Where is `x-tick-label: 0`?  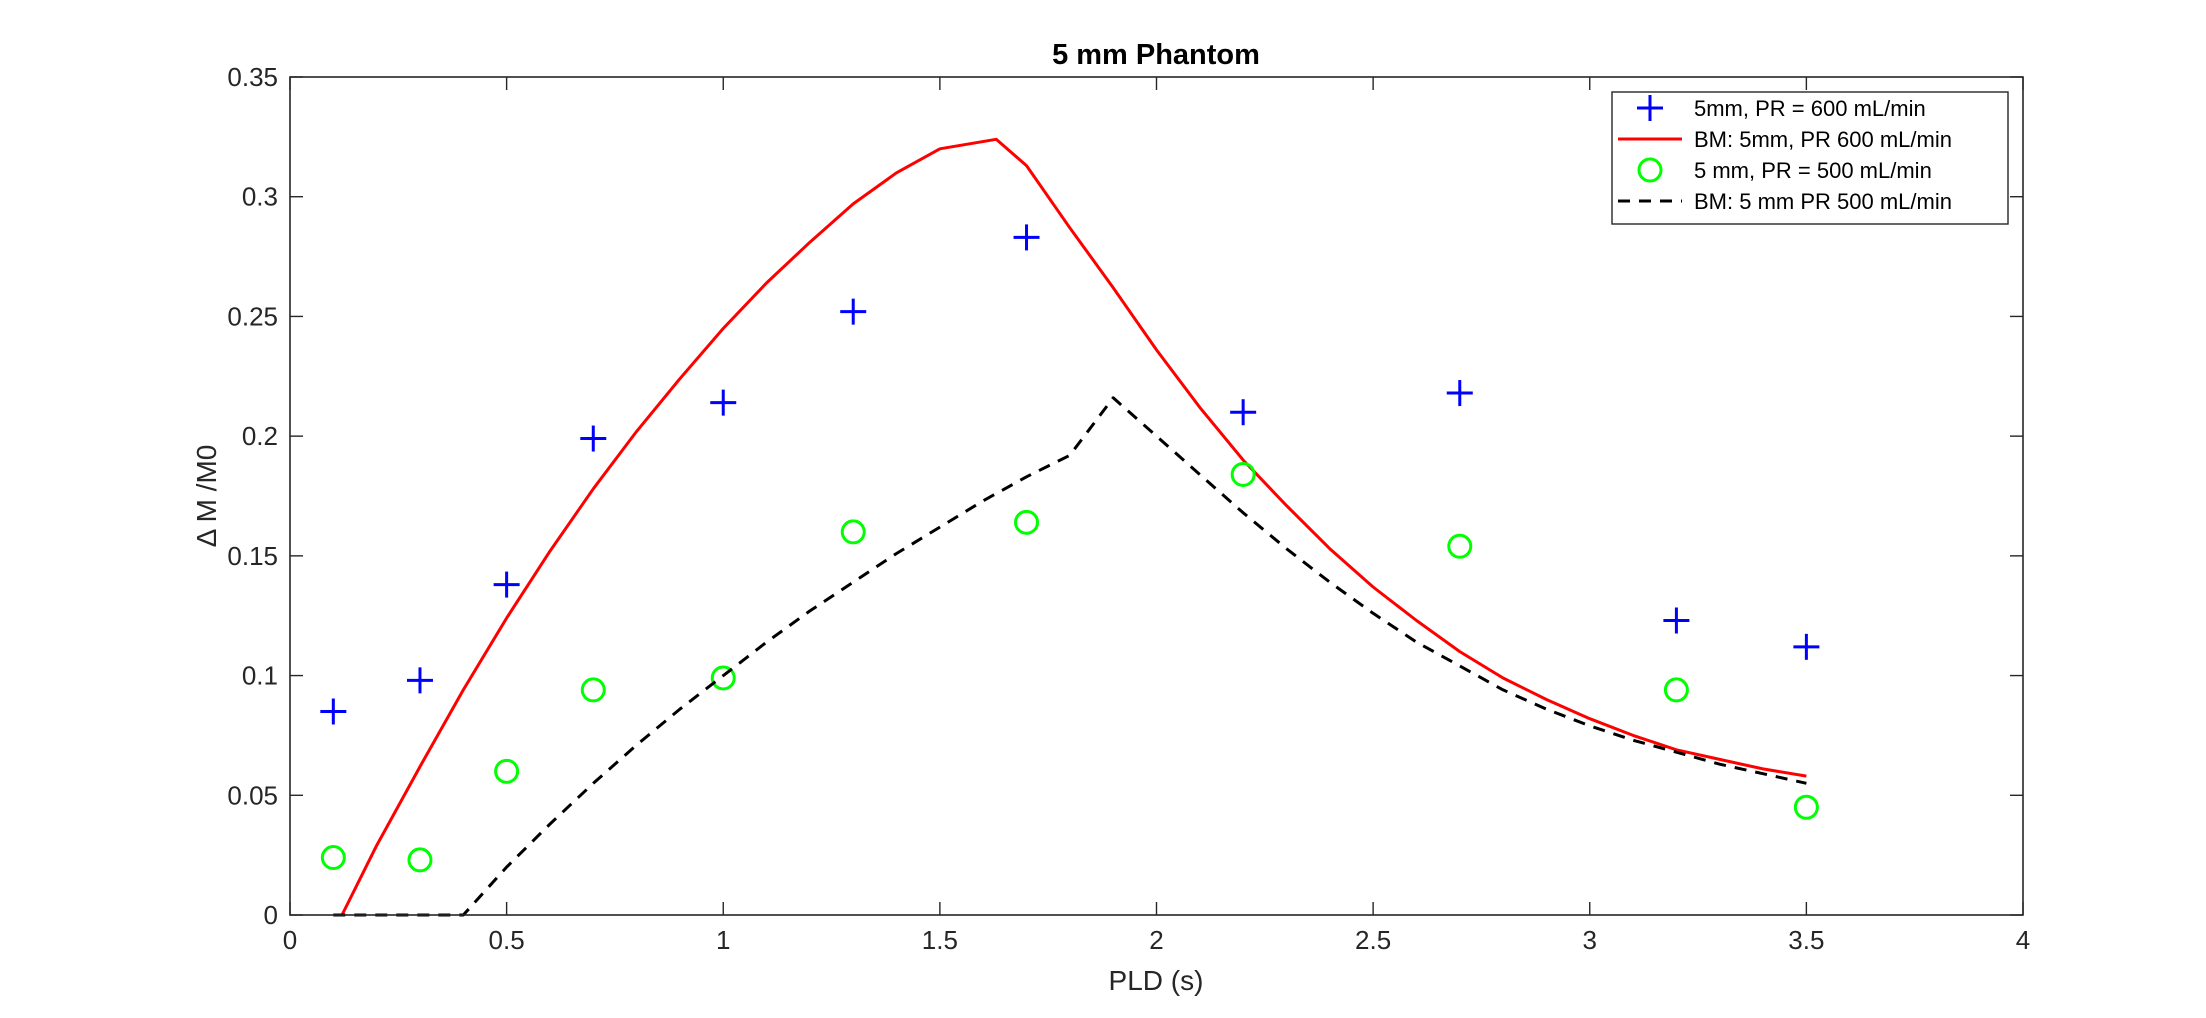
x-tick-label: 0 is located at coordinates (290, 940).